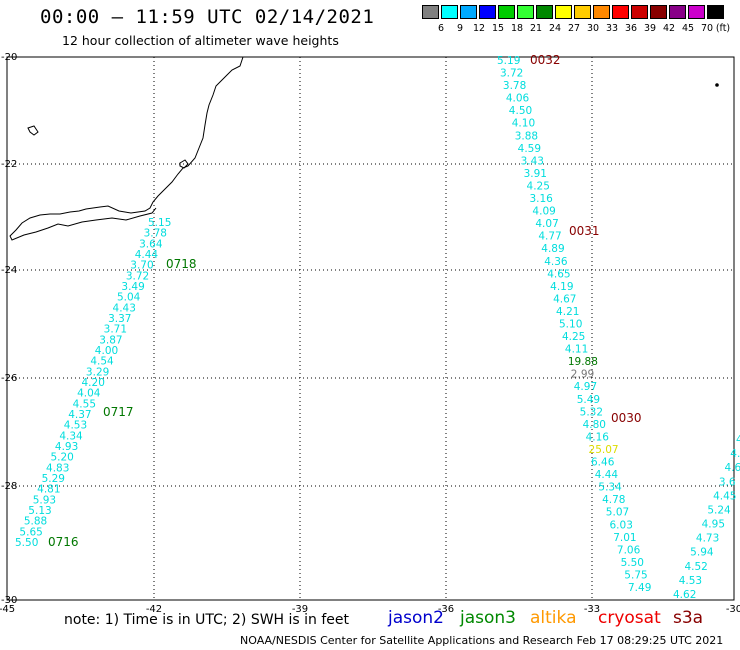 The image size is (740, 650). Describe the element at coordinates (44, 500) in the screenshot. I see `swh-label: 5.93` at that location.